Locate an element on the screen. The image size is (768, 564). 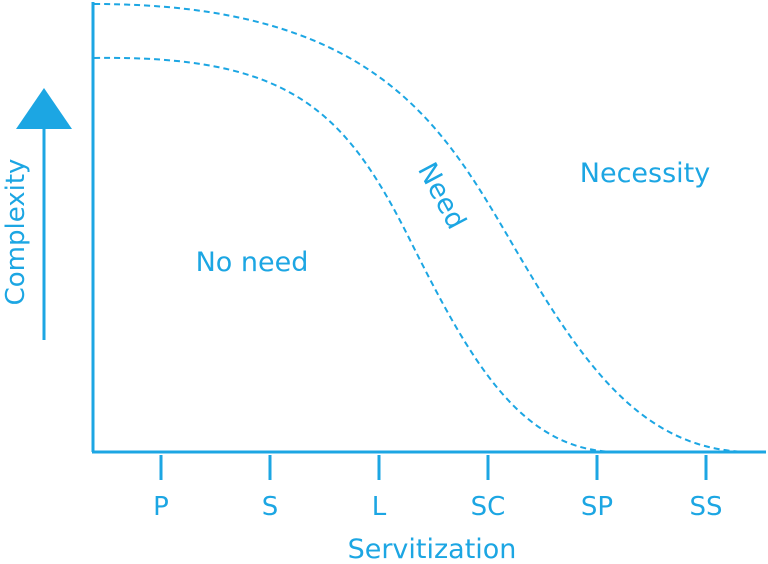
x-tick-label: L is located at coordinates (379, 507).